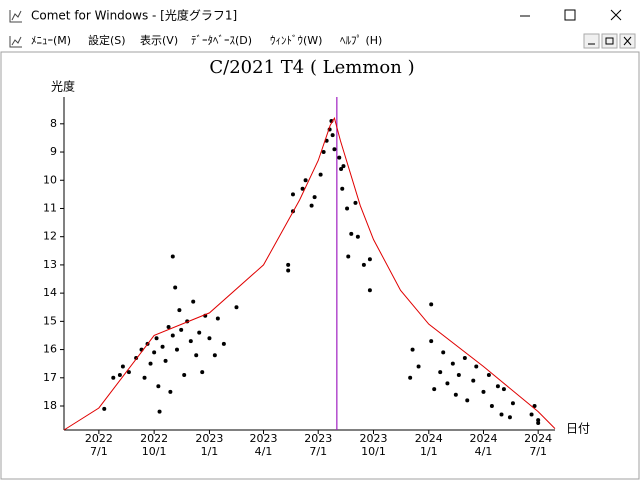 The width and height of the screenshot is (640, 484). Describe the element at coordinates (15, 16) in the screenshot. I see `app-icon` at that location.